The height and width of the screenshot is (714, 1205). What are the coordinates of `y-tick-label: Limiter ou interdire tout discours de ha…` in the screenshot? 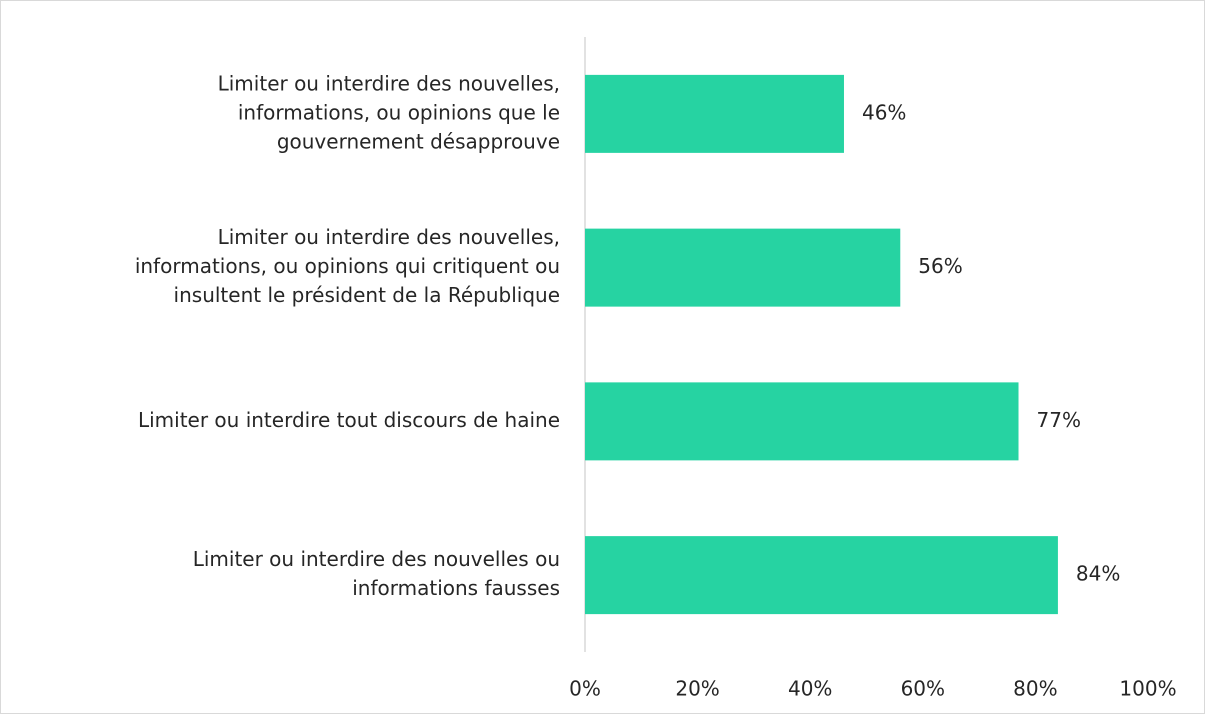 It's located at (349, 420).